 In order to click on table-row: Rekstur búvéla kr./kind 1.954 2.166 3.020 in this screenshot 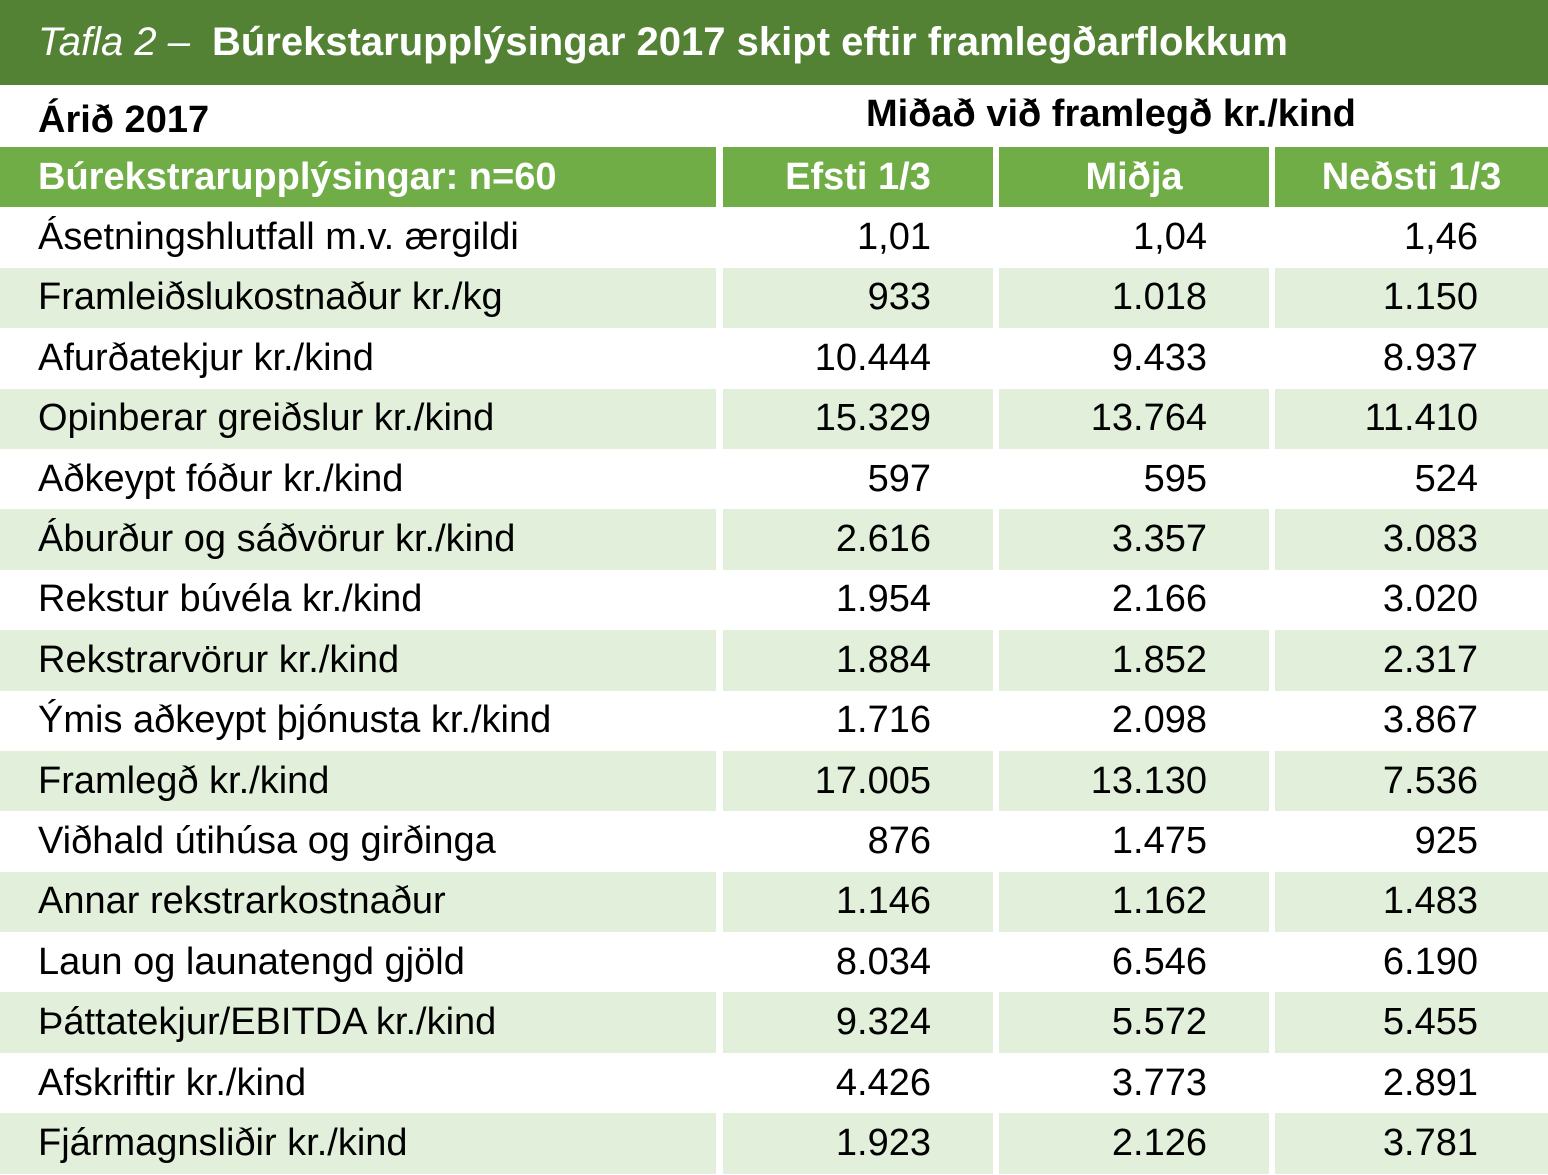, I will do `click(774, 600)`.